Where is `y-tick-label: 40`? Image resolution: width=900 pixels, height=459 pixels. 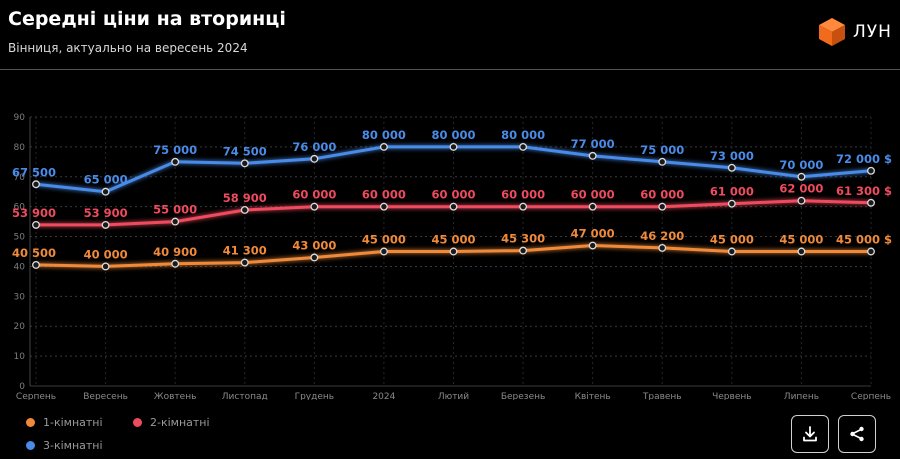 y-tick-label: 40 is located at coordinates (20, 267).